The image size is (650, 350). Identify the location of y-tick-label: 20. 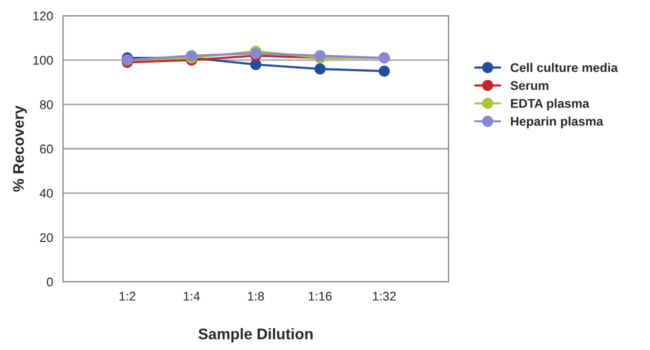
(46, 237).